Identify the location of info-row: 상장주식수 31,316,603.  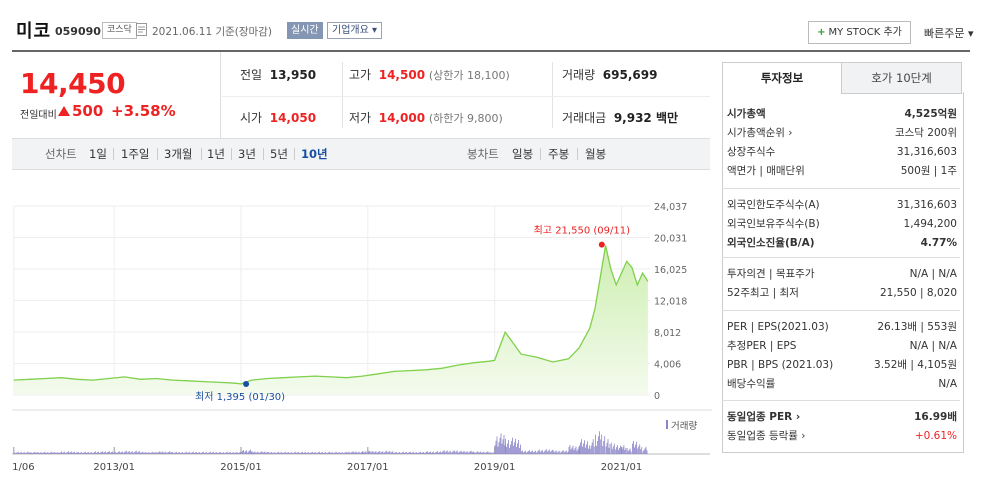
(842, 152).